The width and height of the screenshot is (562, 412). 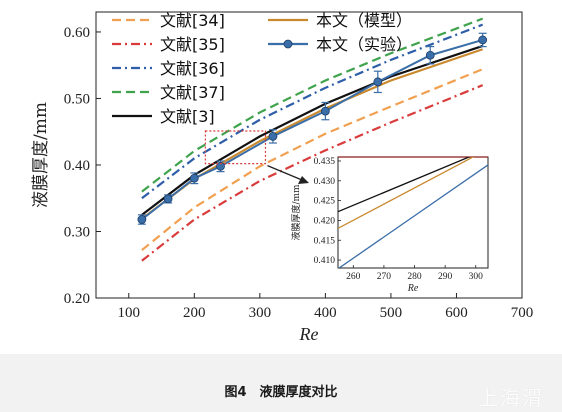 What do you see at coordinates (325, 221) in the screenshot?
I see `inset-y-tick-label: 0.420` at bounding box center [325, 221].